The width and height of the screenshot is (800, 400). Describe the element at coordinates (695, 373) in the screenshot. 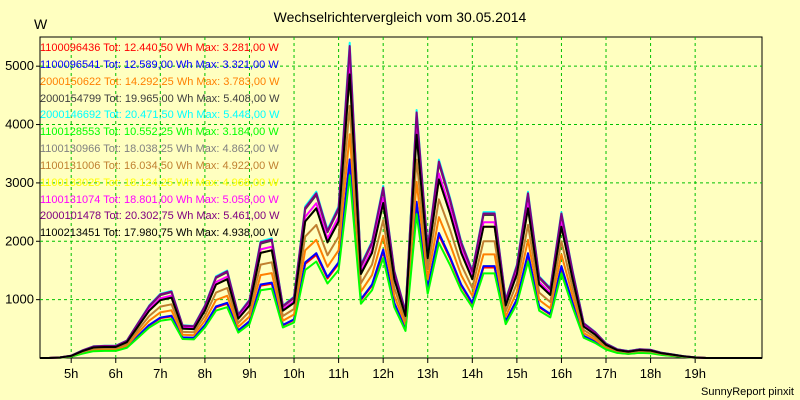

I see `x-tick-label: 19h` at that location.